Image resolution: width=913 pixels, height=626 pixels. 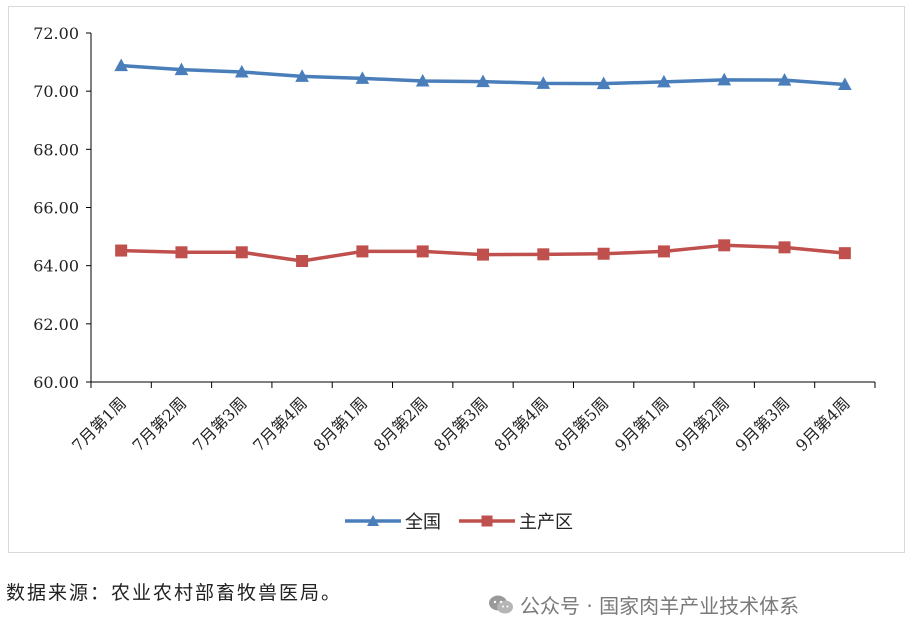 I want to click on x-tick-label: 9月第2周, so click(x=702, y=424).